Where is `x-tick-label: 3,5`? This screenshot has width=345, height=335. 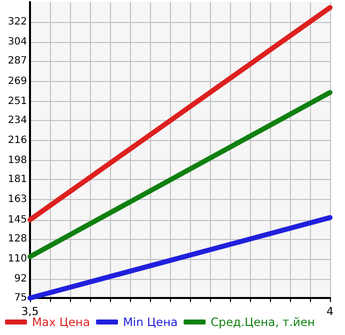 x-tick-label: 3,5 is located at coordinates (30, 311).